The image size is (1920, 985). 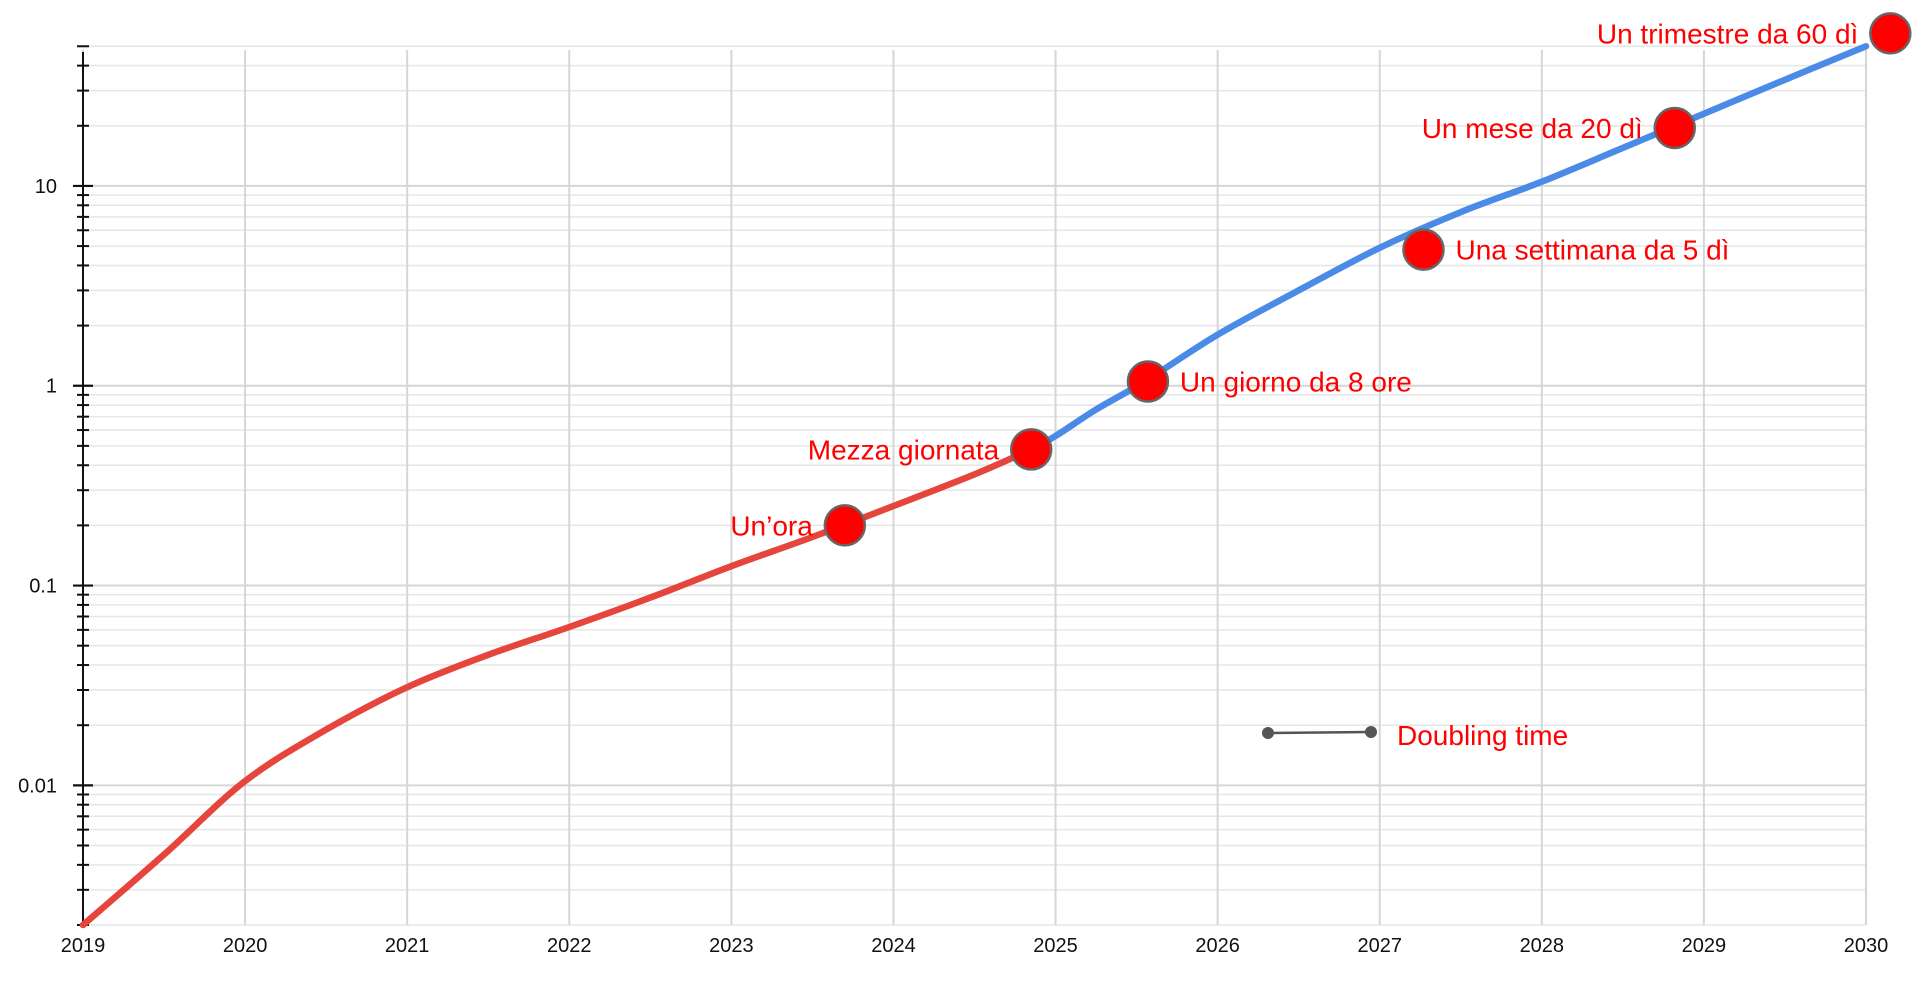 I want to click on milestone-label: Un trimestre da 60 dì, so click(x=1727, y=33).